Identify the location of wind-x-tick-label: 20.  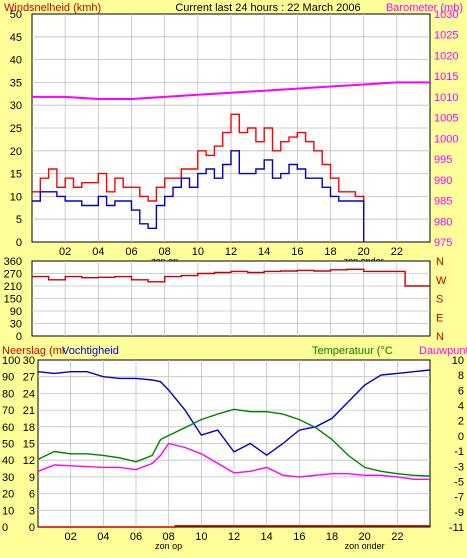
(364, 252).